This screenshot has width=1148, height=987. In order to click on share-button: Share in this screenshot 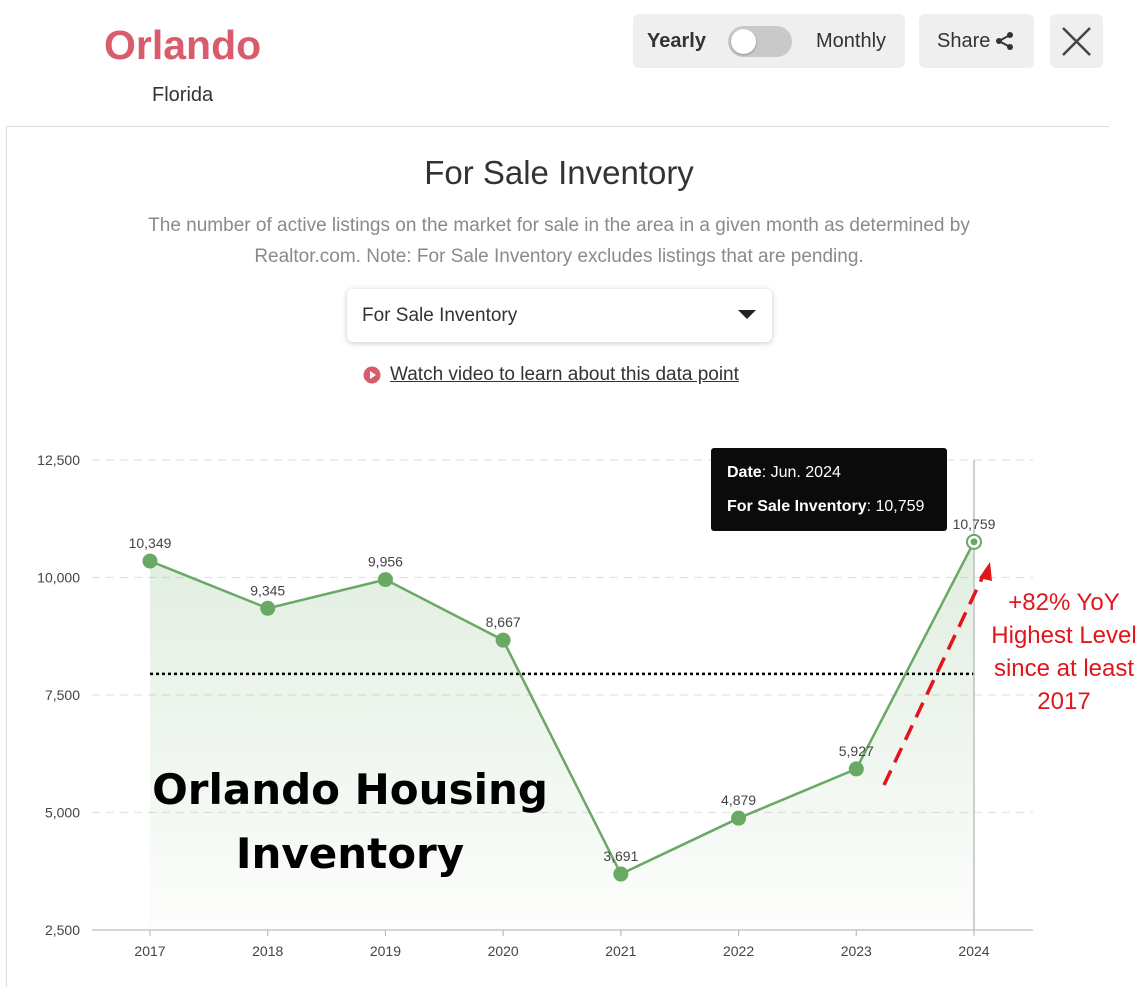, I will do `click(976, 41)`.